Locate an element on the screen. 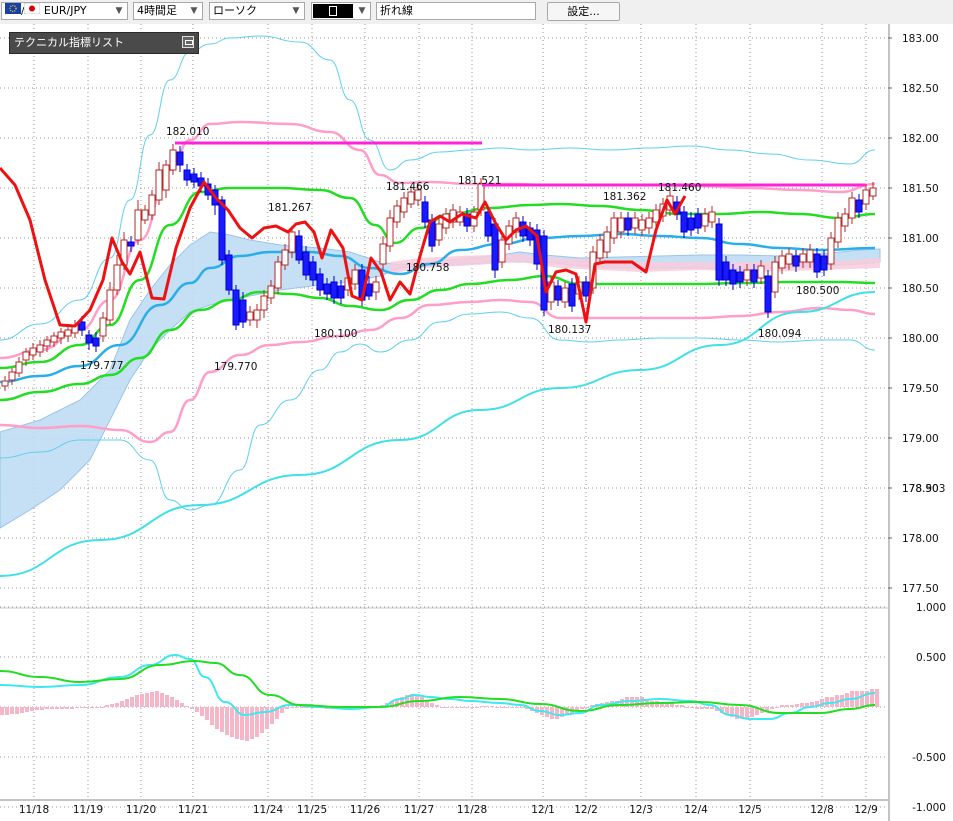 This screenshot has width=953, height=821. current-price-label: 178.903 is located at coordinates (923, 489).